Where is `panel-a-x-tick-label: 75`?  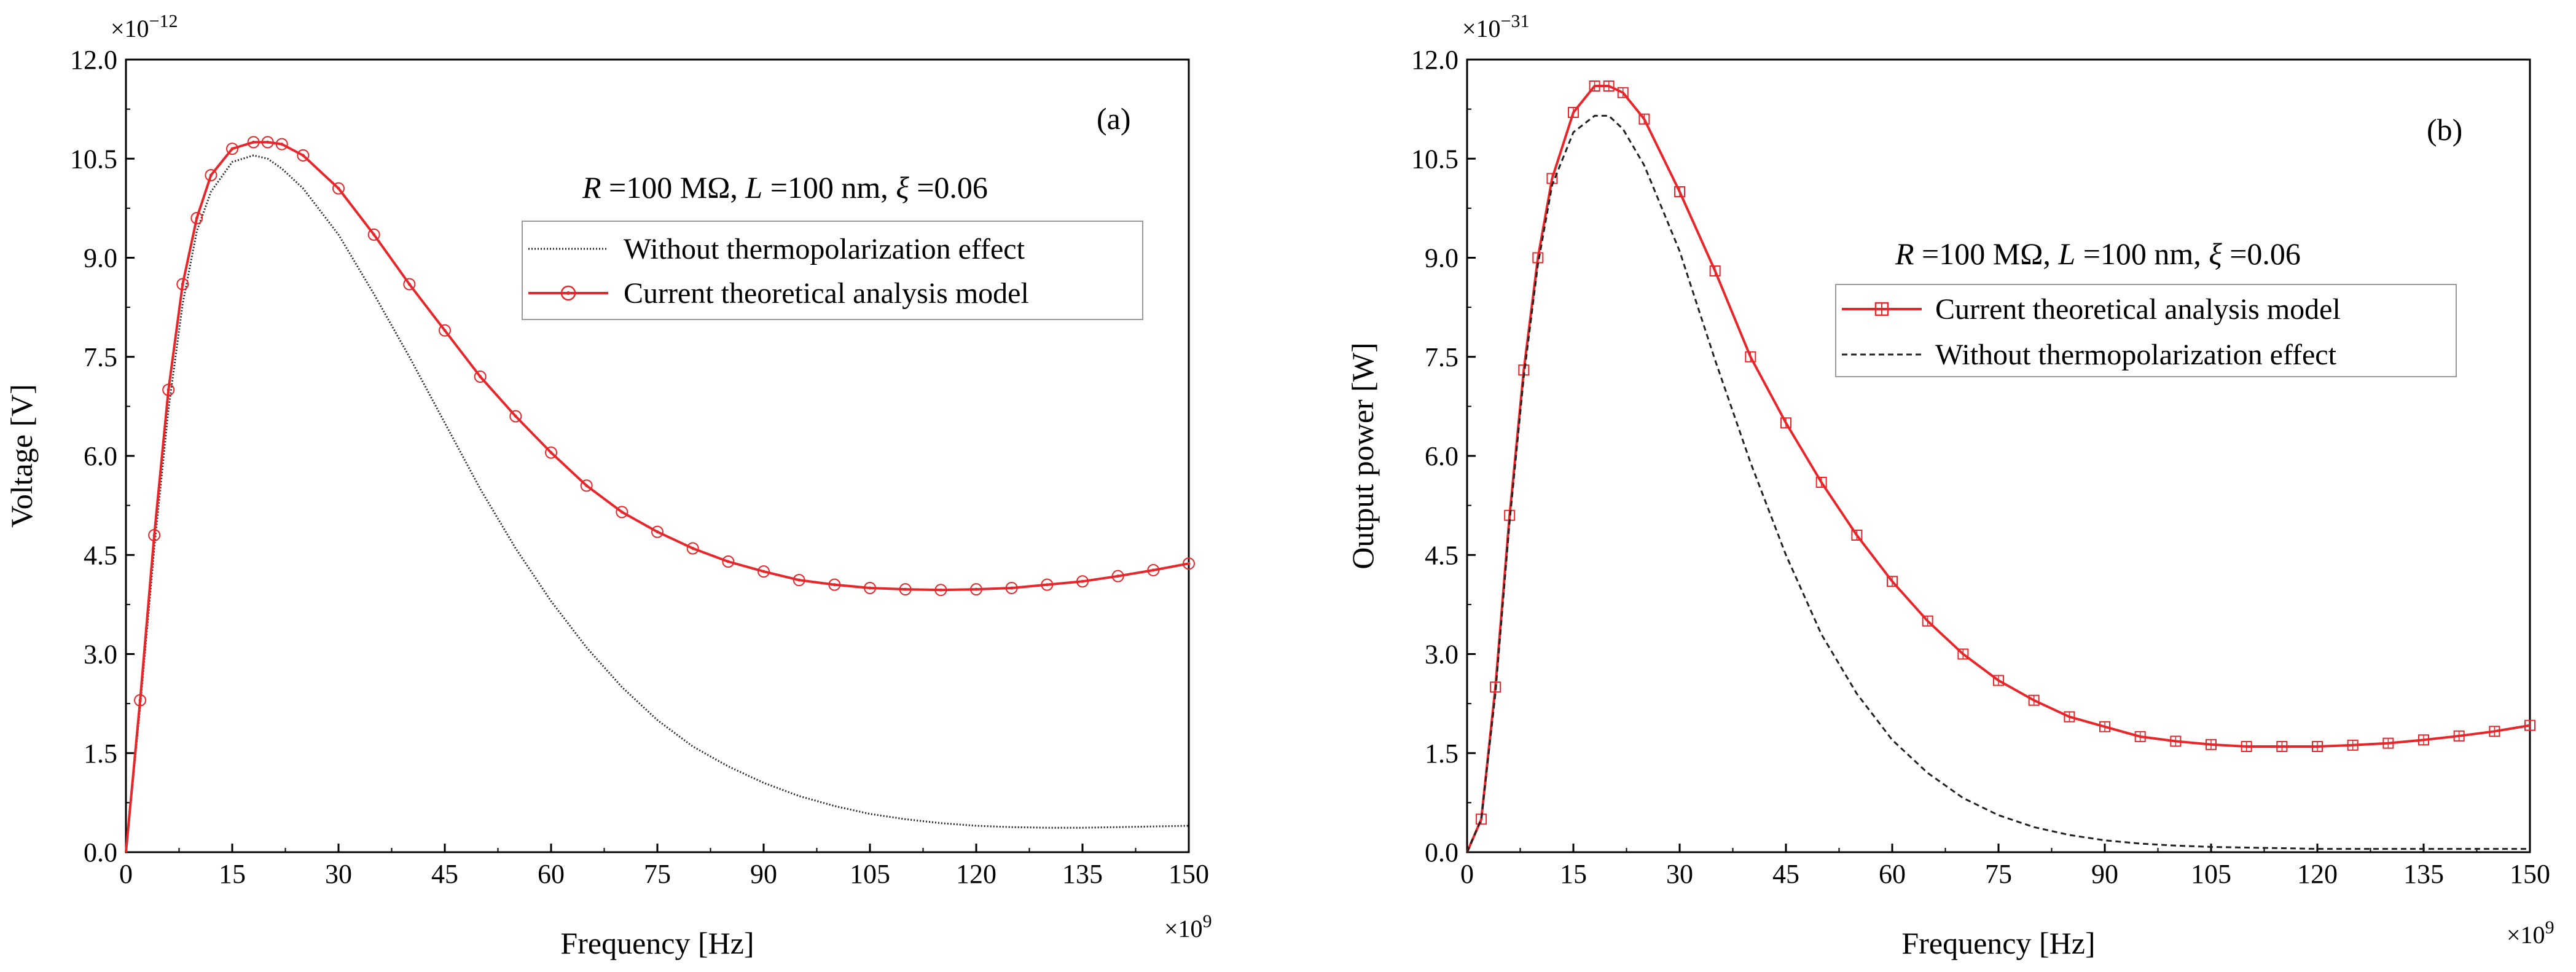
panel-a-x-tick-label: 75 is located at coordinates (657, 874).